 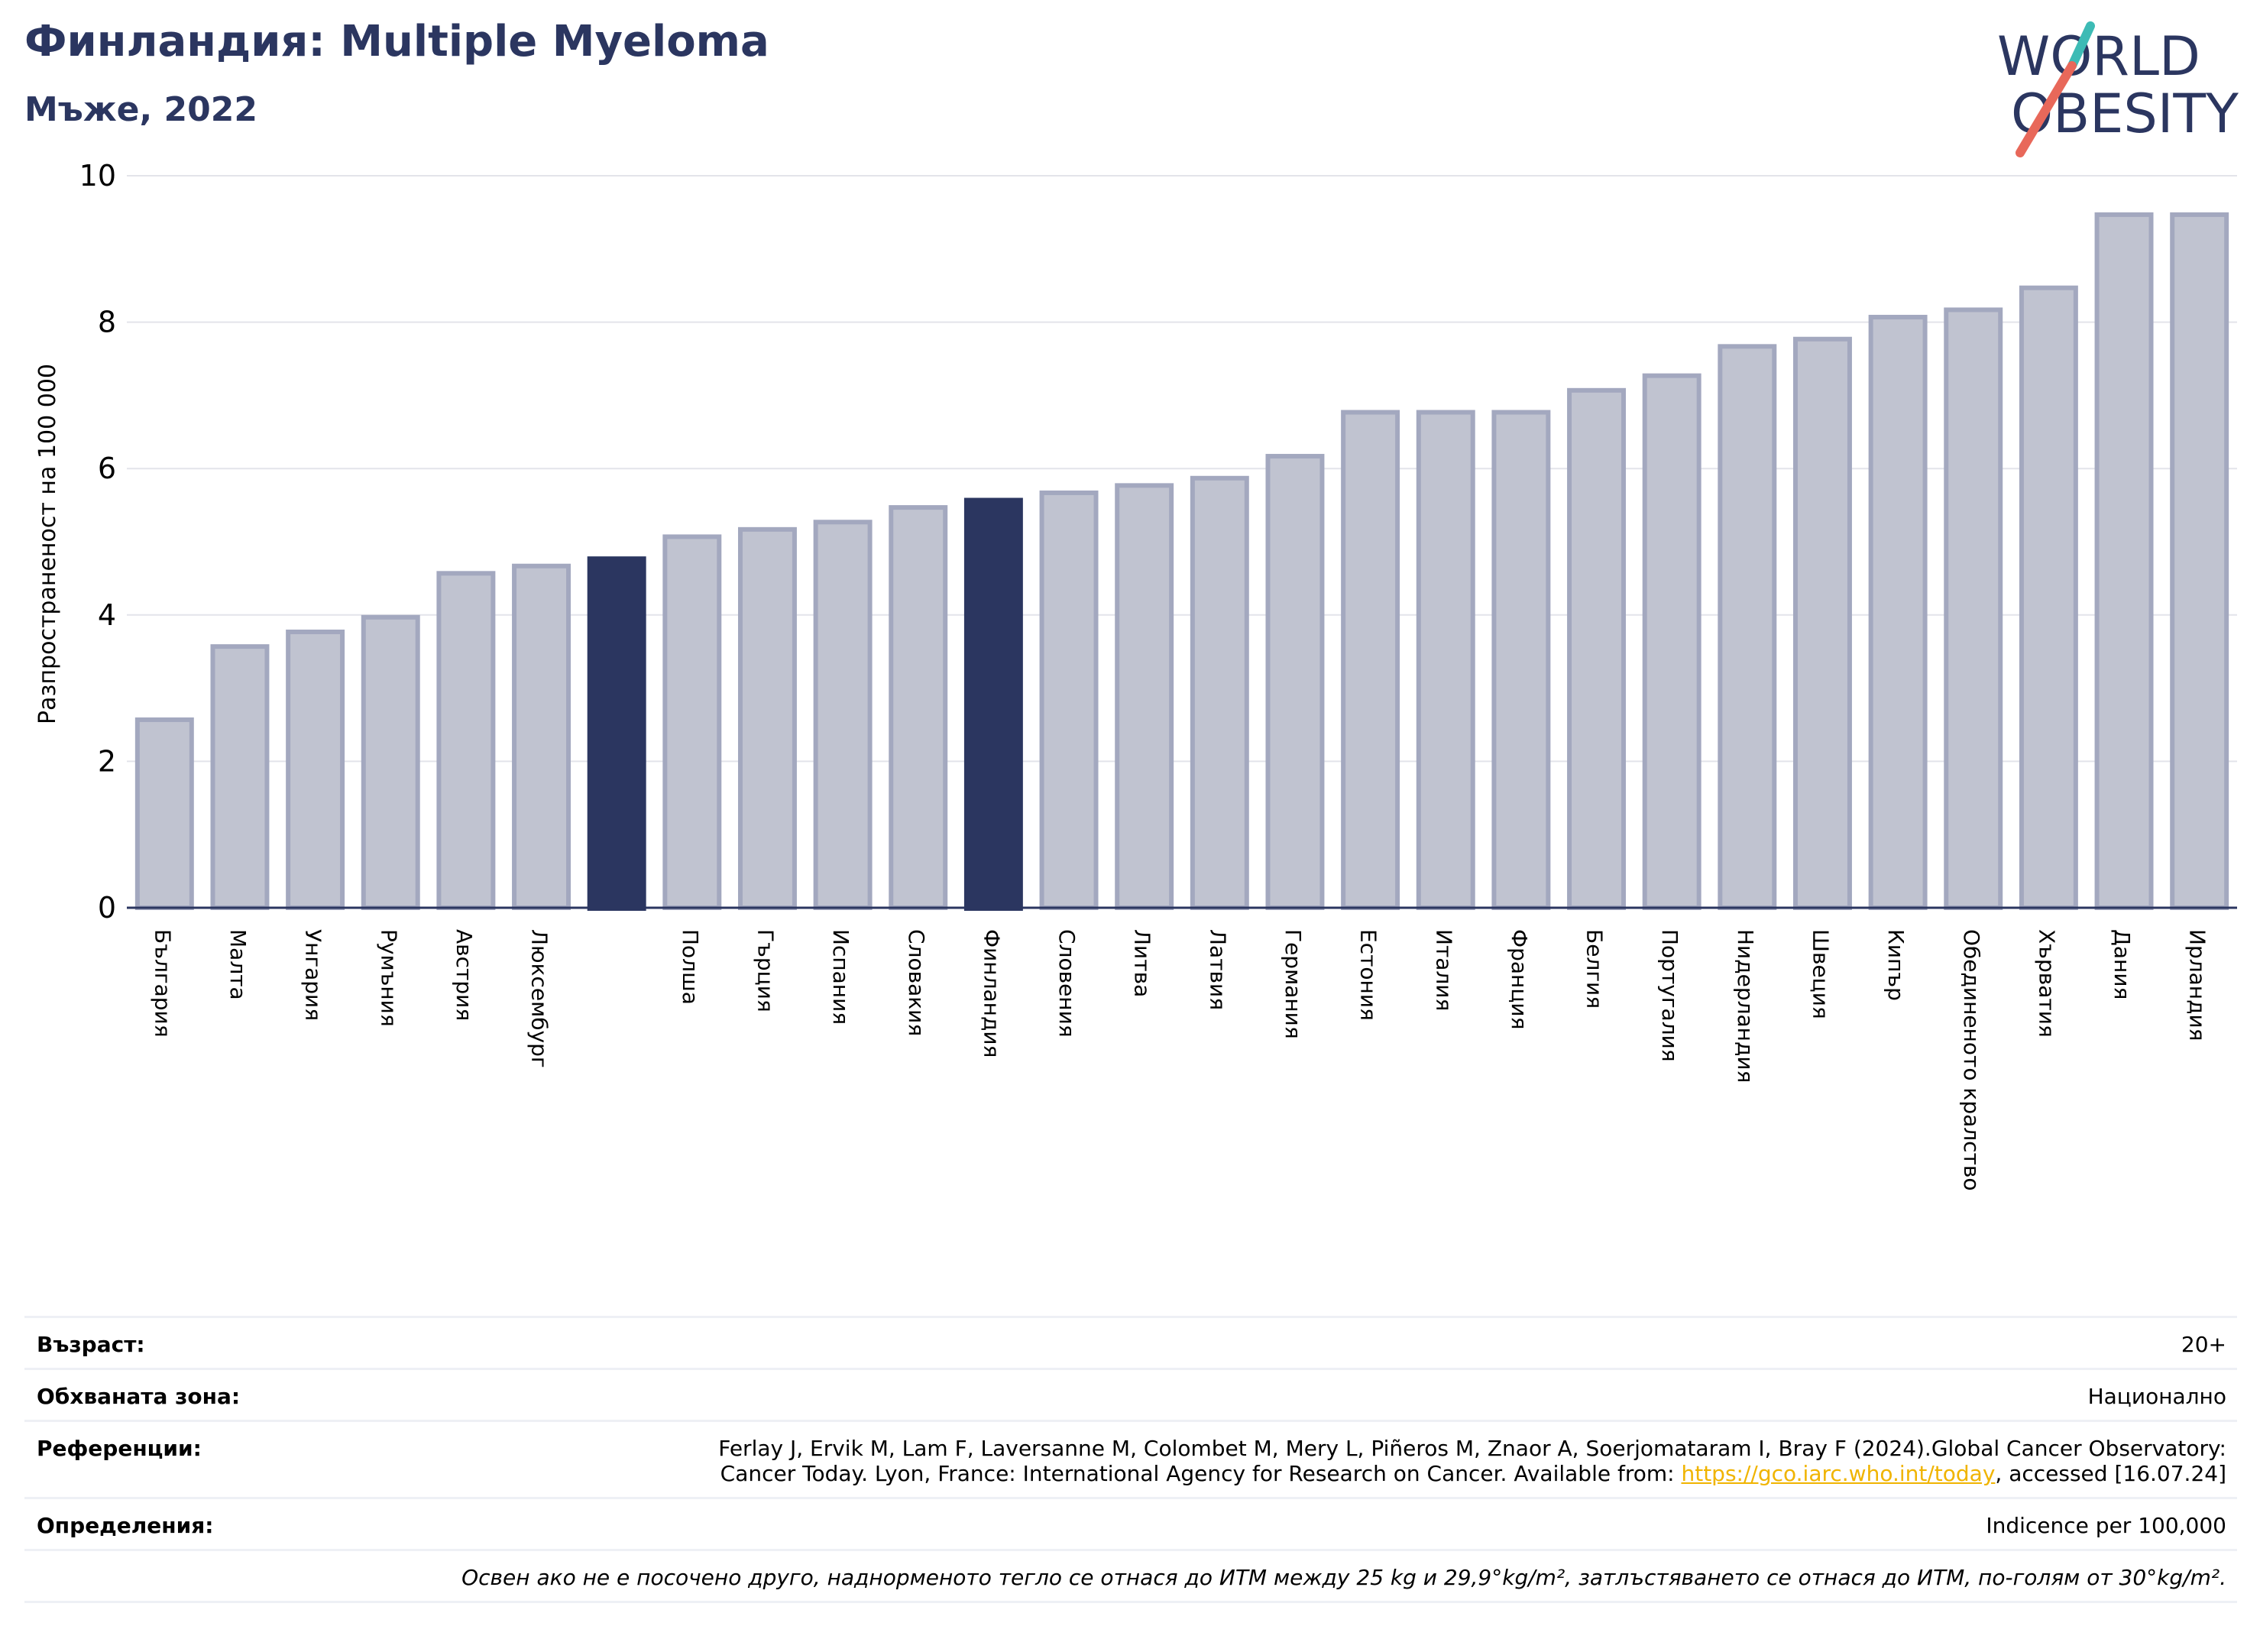 I want to click on x-tick-label: Италия, so click(x=1443, y=970).